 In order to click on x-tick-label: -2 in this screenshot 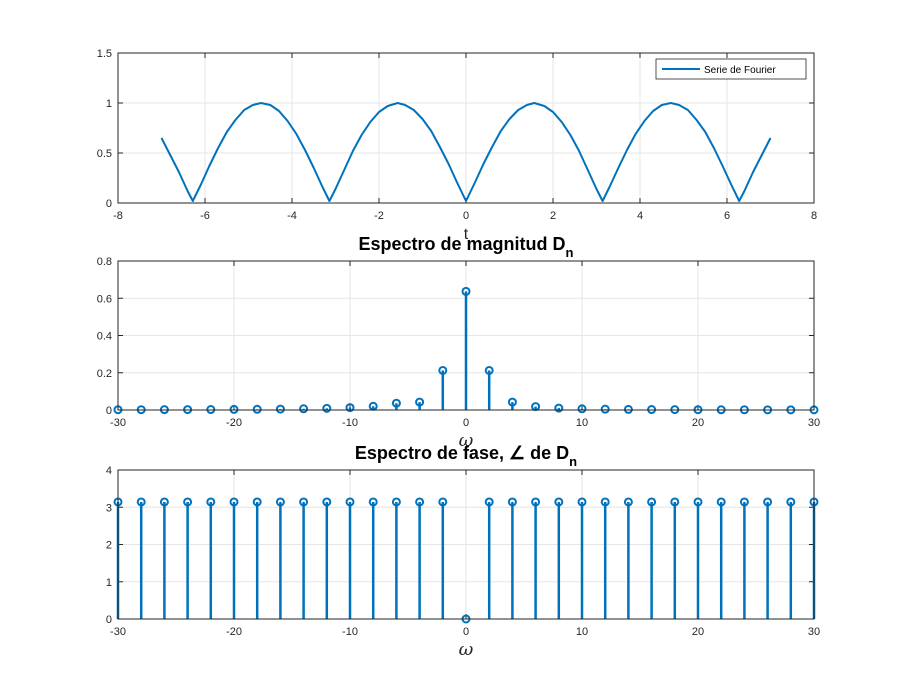, I will do `click(379, 216)`.